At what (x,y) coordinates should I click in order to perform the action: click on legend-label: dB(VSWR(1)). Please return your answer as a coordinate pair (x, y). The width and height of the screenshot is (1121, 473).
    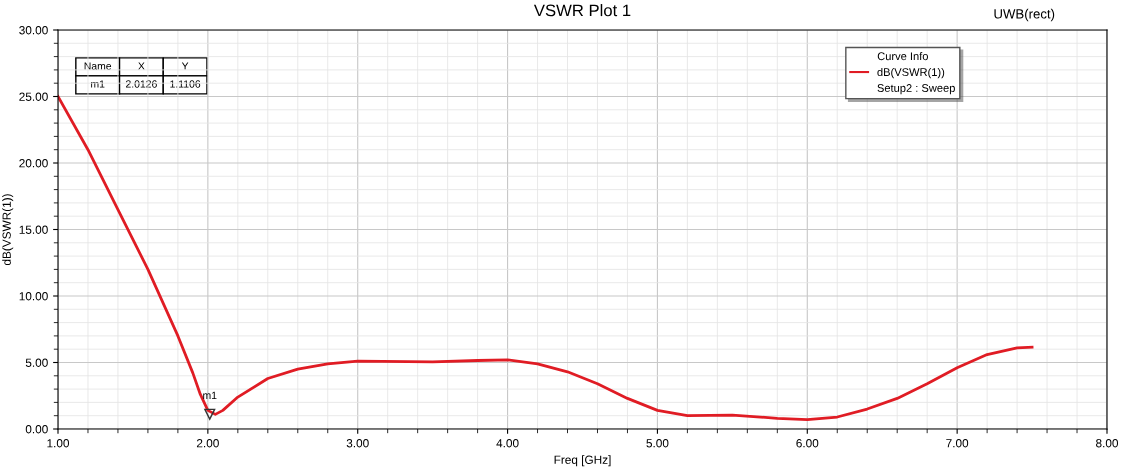
    Looking at the image, I should click on (911, 73).